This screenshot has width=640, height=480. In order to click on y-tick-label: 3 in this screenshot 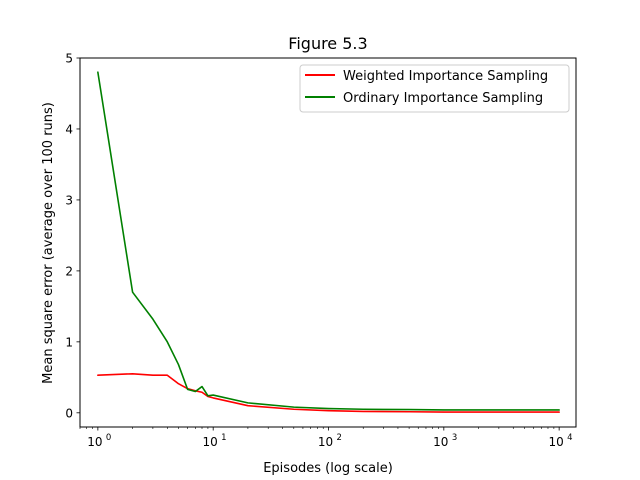, I will do `click(69, 200)`.